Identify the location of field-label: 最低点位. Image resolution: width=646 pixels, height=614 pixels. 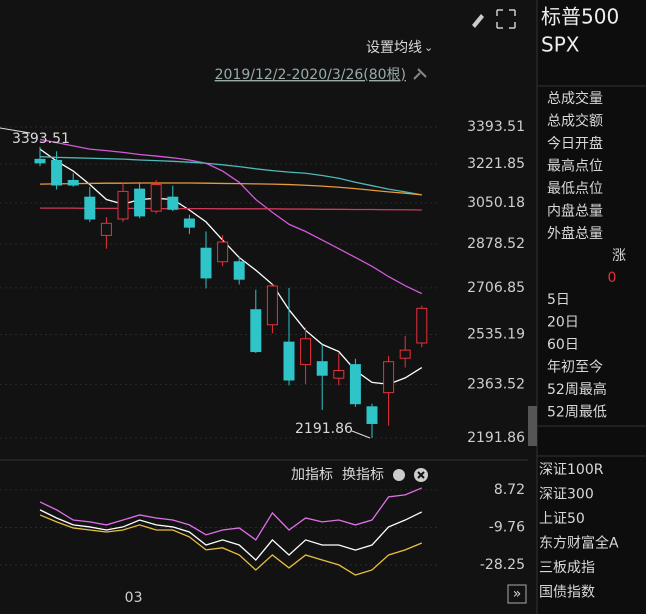
(575, 189).